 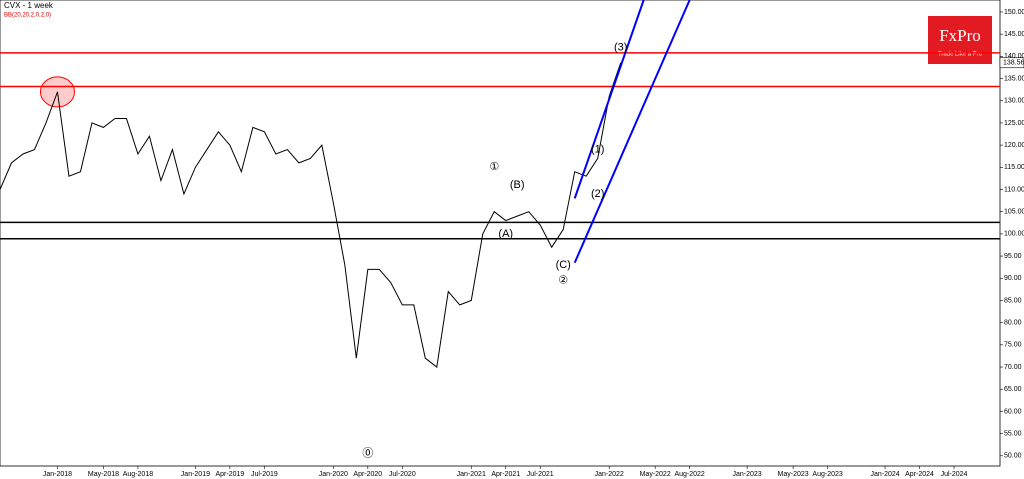 What do you see at coordinates (1013, 322) in the screenshot?
I see `y-tick-label: 80.00` at bounding box center [1013, 322].